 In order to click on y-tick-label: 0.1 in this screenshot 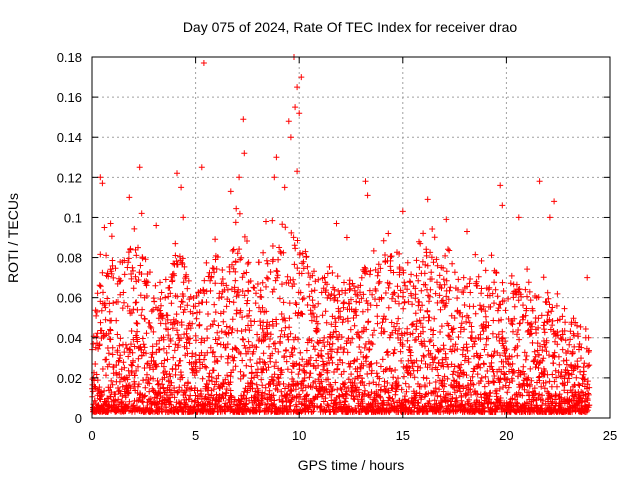, I will do `click(73, 217)`.